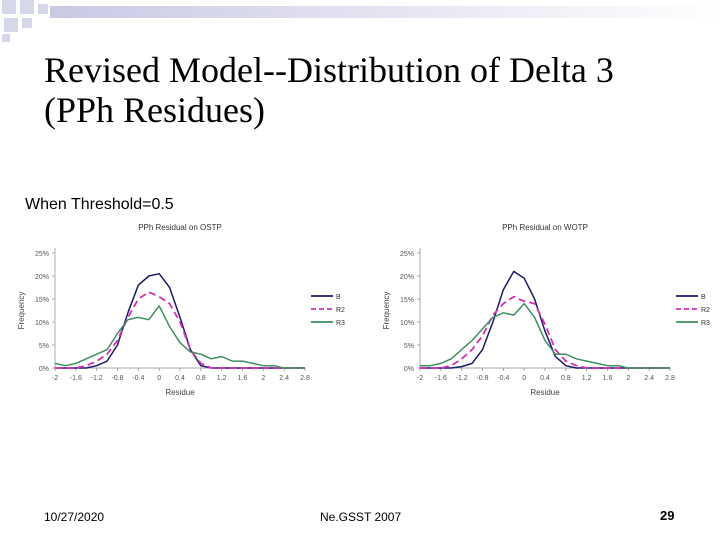 The width and height of the screenshot is (720, 540). Describe the element at coordinates (155, 110) in the screenshot. I see `title-line-2: (PPh Residues)` at that location.